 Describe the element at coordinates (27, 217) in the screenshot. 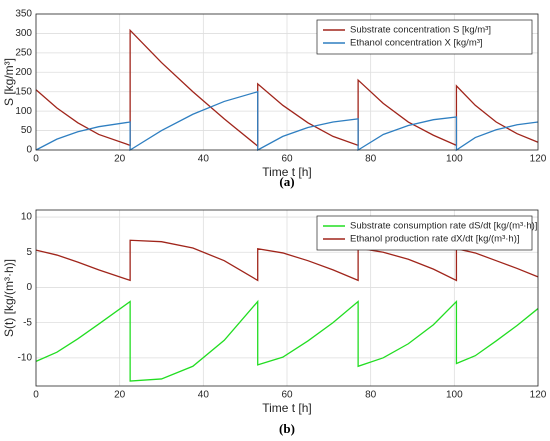

I see `y-tick-label: 10` at that location.